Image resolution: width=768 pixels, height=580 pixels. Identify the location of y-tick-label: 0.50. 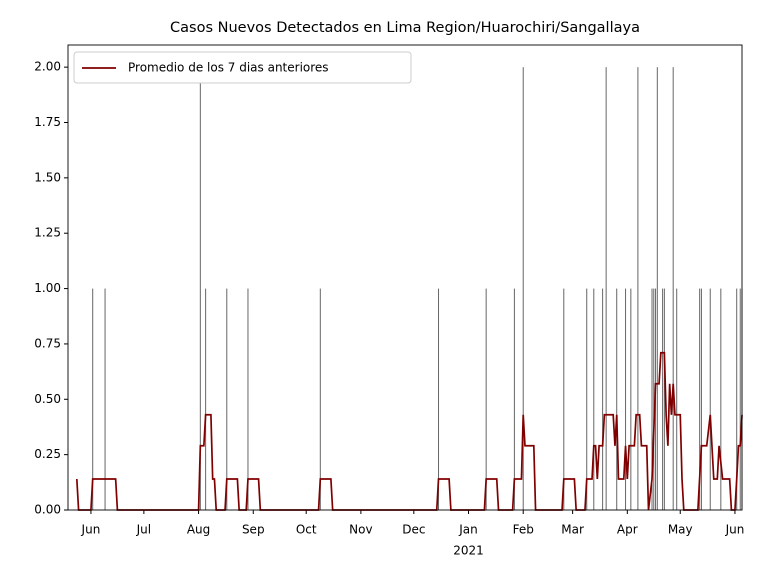
(47, 399).